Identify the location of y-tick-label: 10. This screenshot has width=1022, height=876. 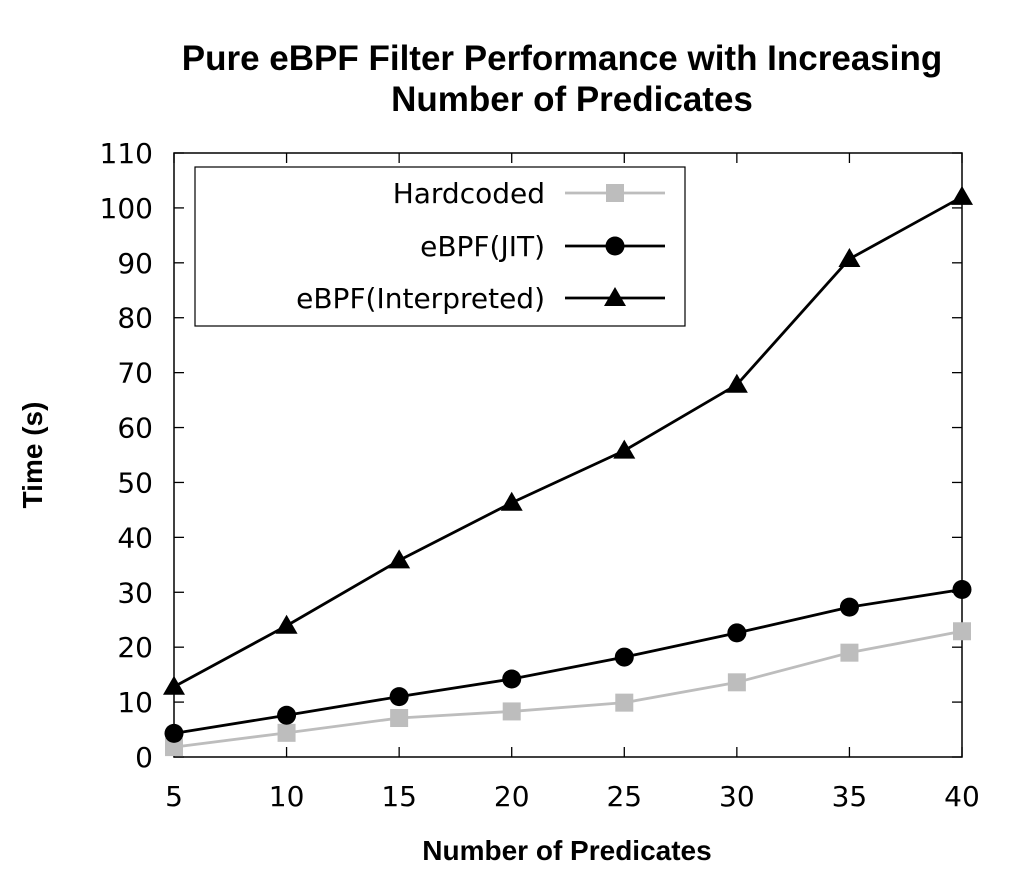
(135, 702).